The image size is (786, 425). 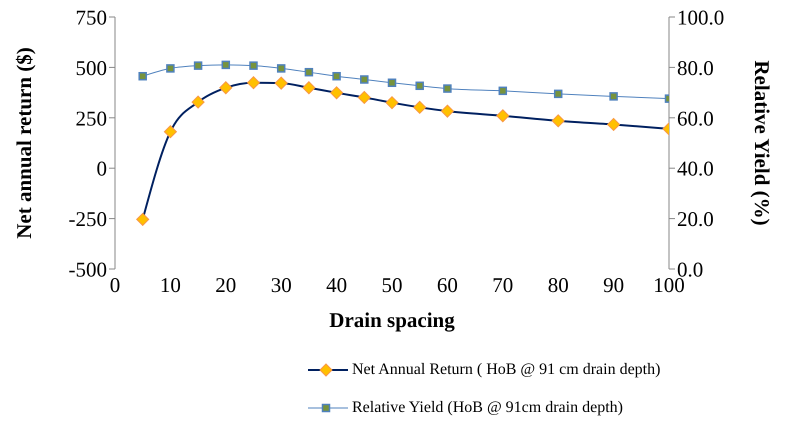 I want to click on y2-tick-label: 60.0, so click(x=695, y=118).